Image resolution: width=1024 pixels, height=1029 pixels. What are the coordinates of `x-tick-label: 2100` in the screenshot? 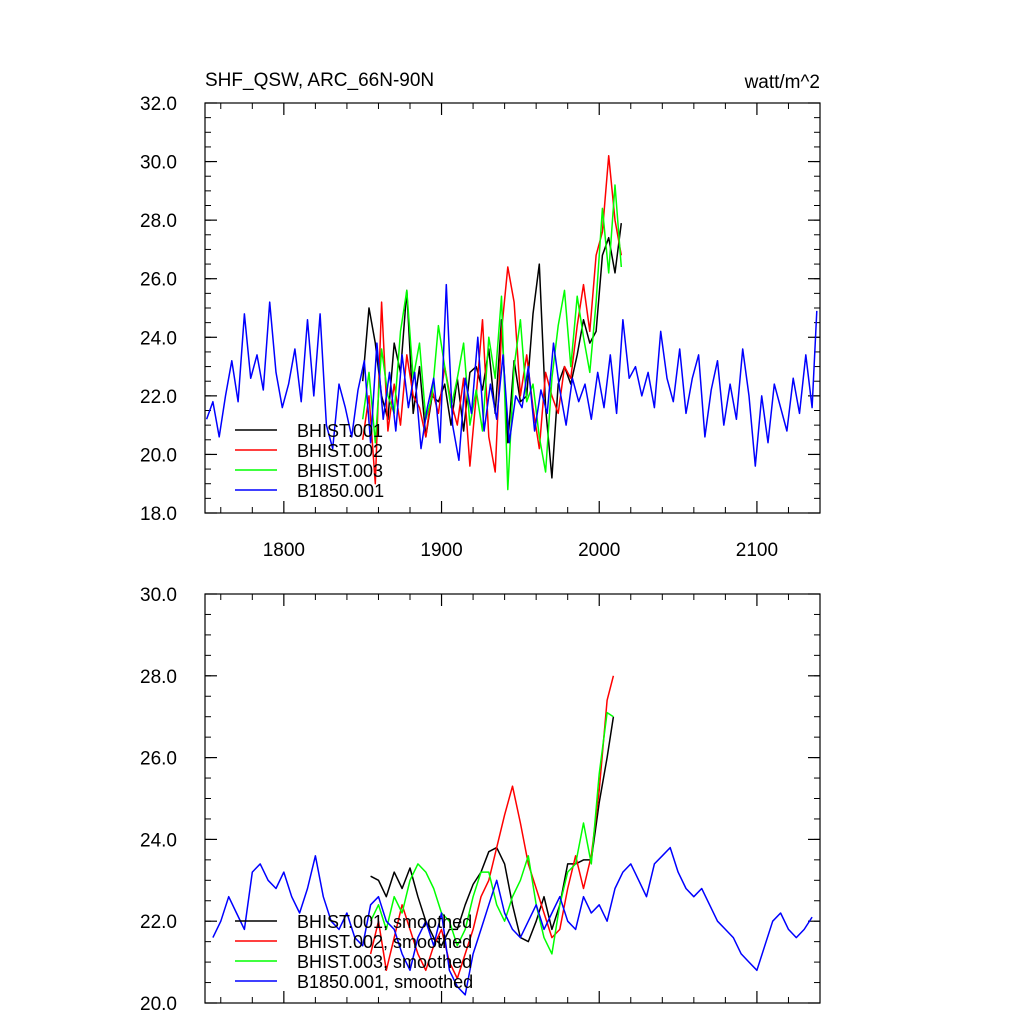 It's located at (757, 550).